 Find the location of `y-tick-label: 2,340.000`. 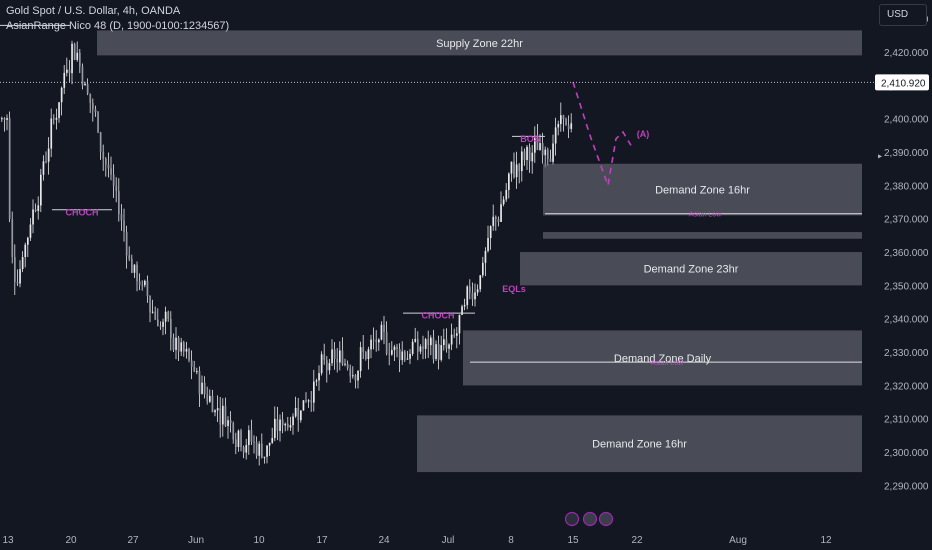

y-tick-label: 2,340.000 is located at coordinates (906, 320).